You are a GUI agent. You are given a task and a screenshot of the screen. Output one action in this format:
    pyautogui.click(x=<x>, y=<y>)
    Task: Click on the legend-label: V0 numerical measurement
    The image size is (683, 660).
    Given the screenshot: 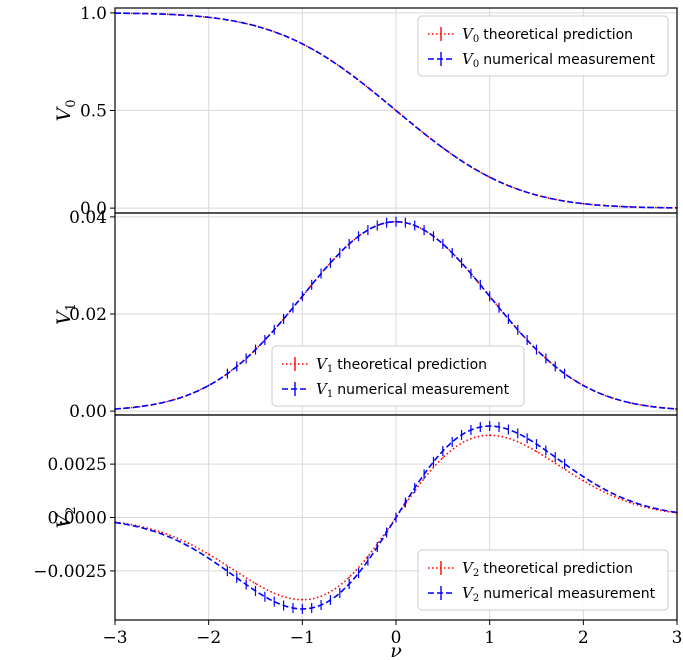 What is the action you would take?
    pyautogui.click(x=559, y=60)
    